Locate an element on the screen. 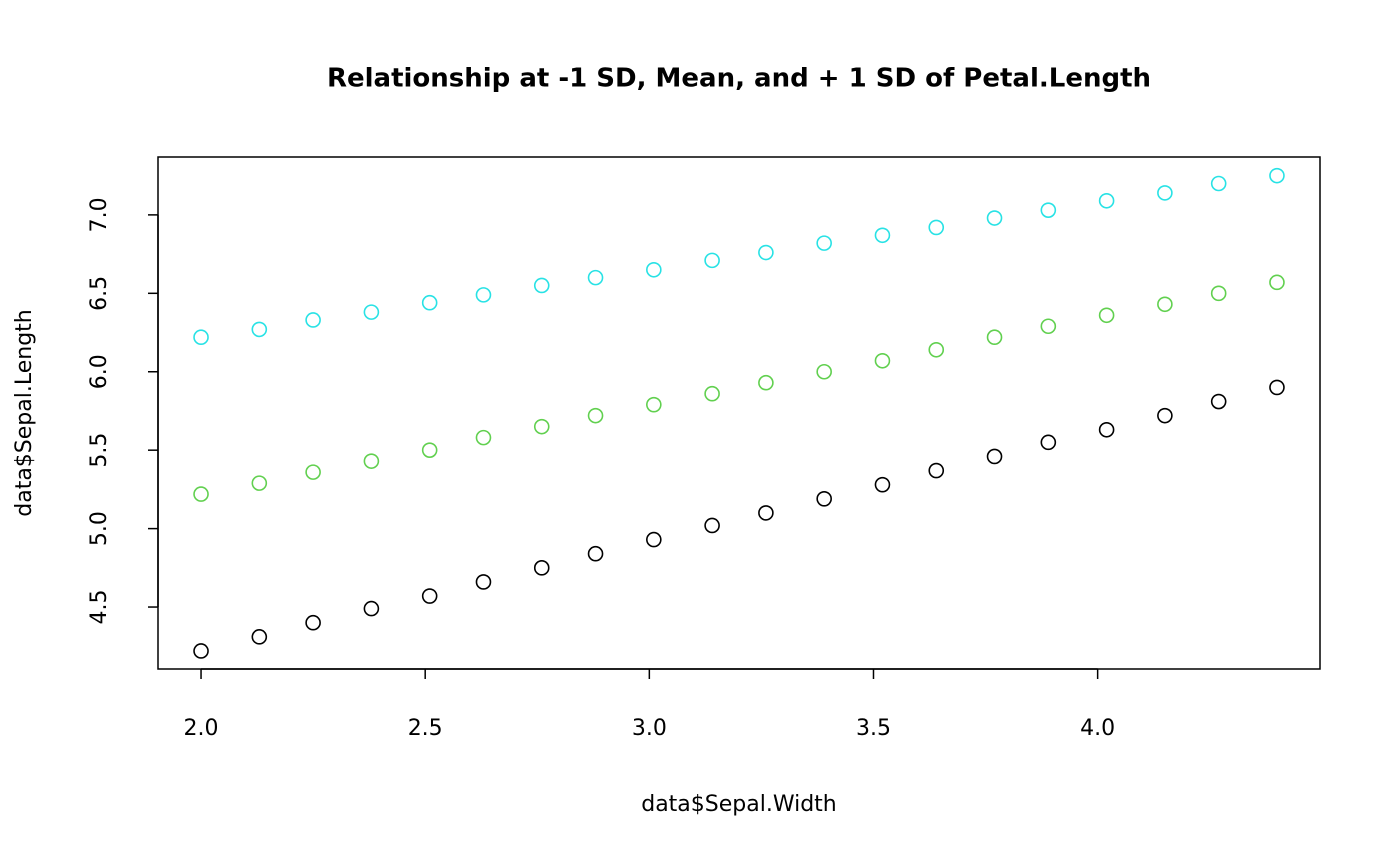  x-tick-label: 2.0 is located at coordinates (201, 728).